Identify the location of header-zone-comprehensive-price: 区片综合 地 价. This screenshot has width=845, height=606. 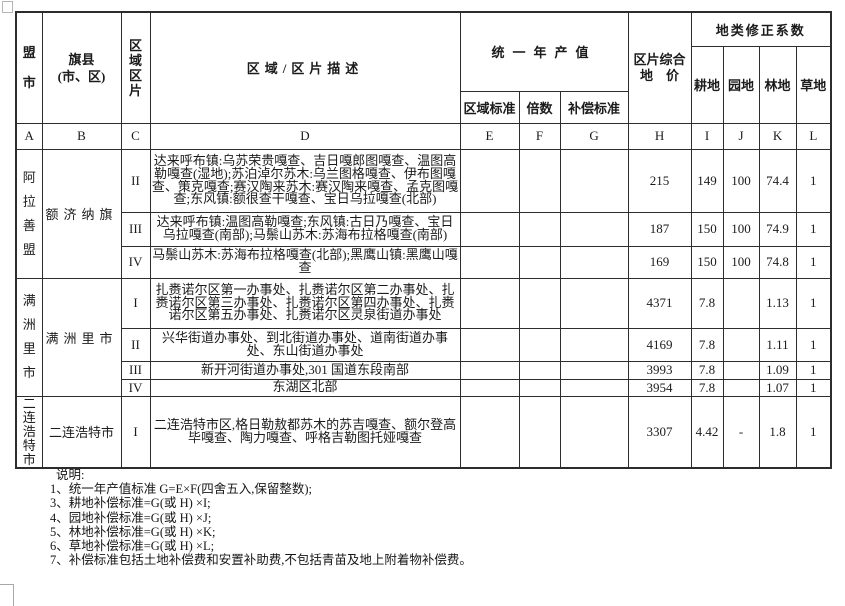
(659, 67).